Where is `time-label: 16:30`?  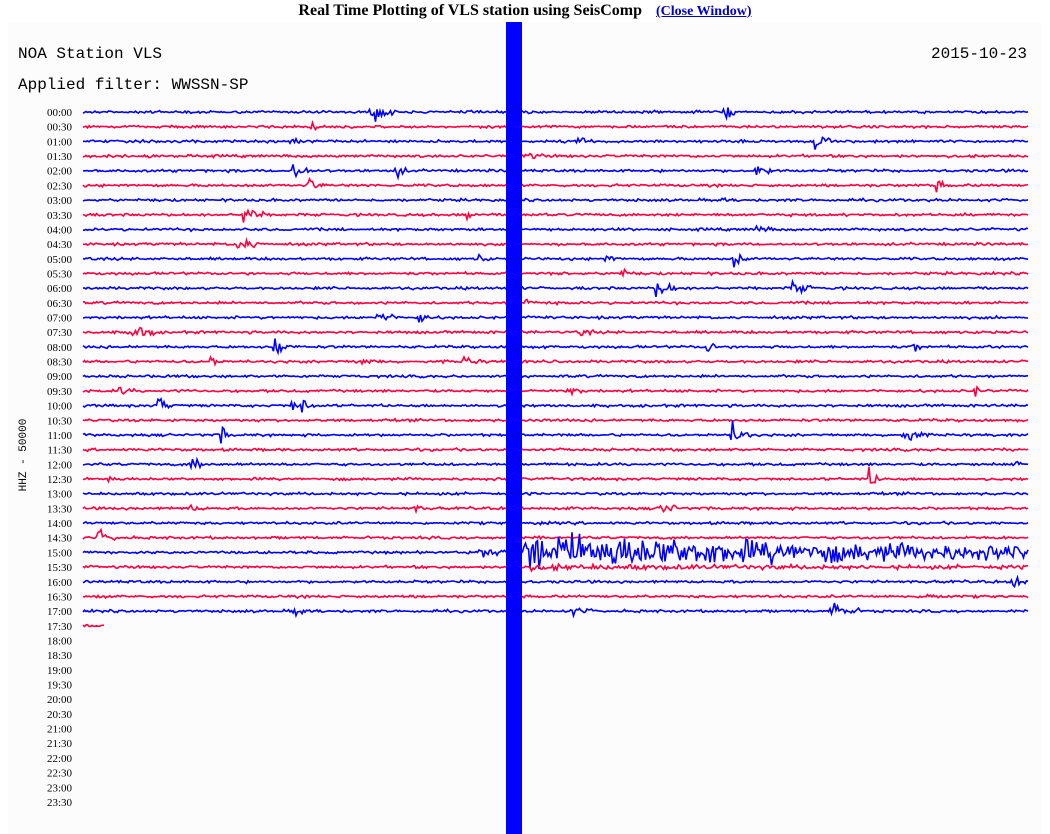 time-label: 16:30 is located at coordinates (60, 597).